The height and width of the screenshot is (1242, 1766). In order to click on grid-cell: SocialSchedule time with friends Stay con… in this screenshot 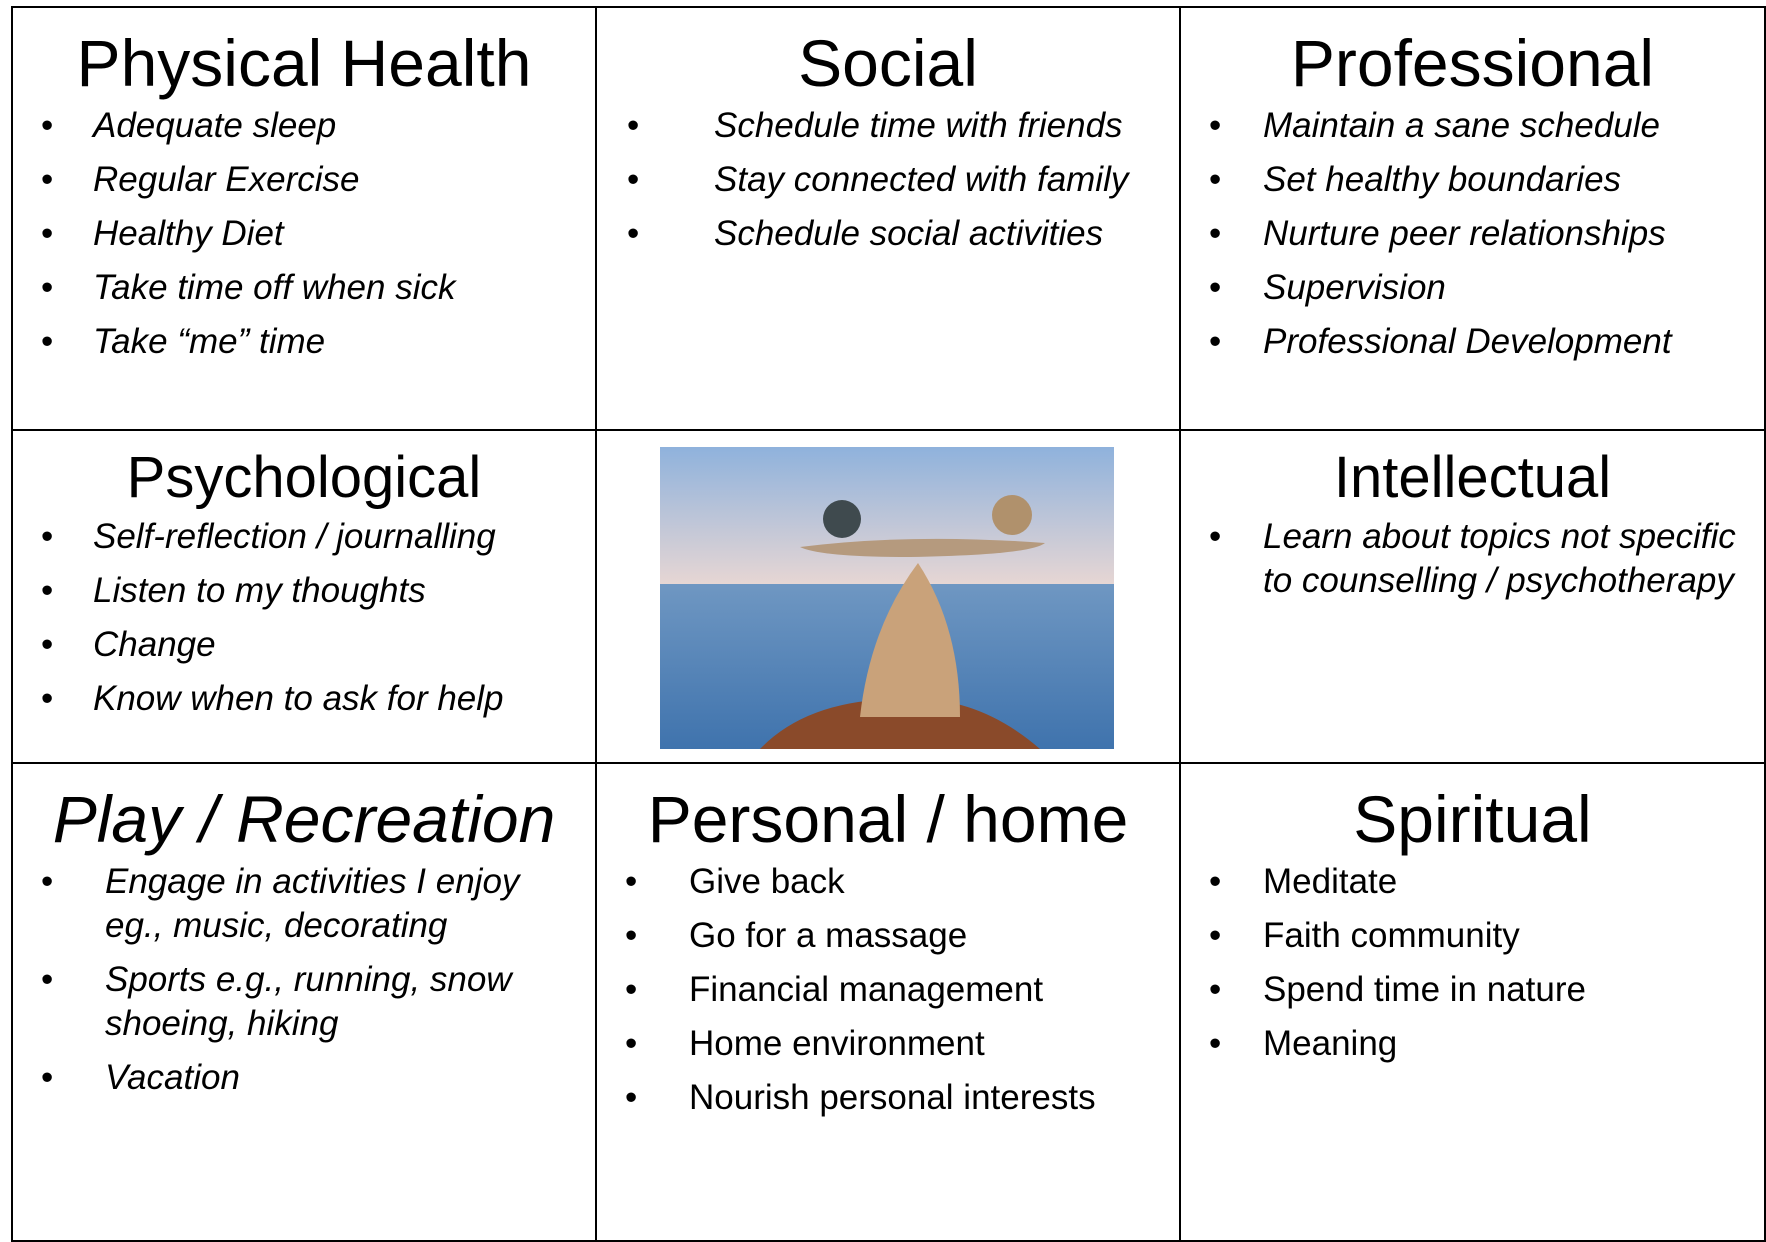, I will do `click(888, 218)`.